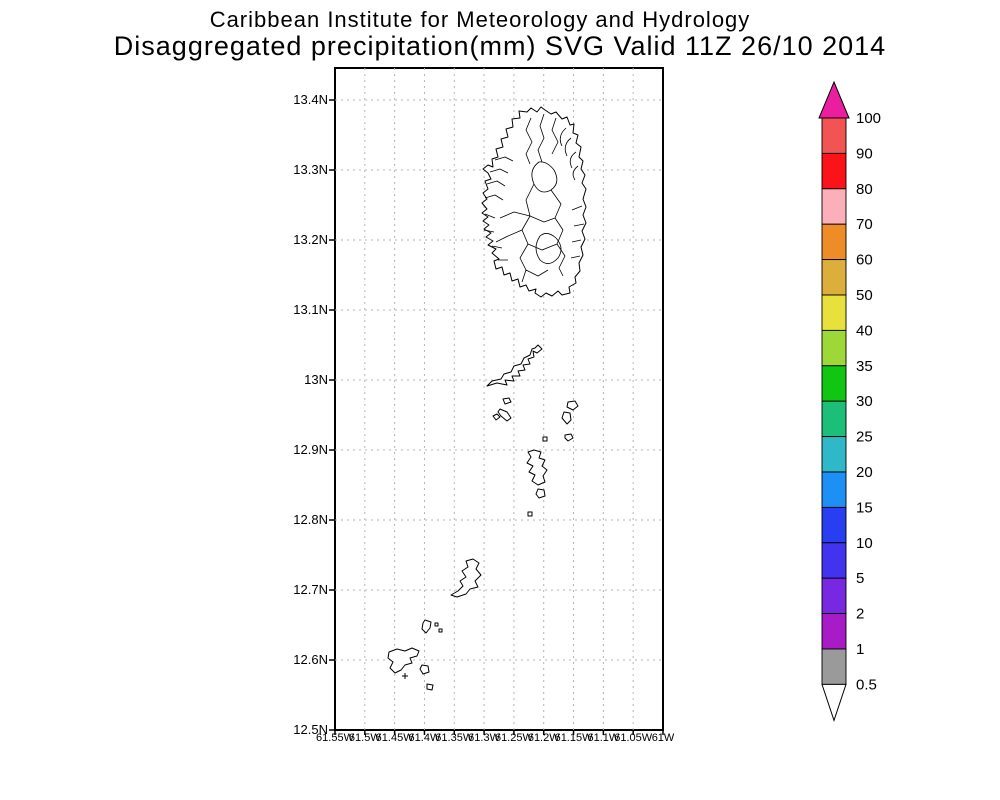 This screenshot has width=1000, height=800. What do you see at coordinates (440, 630) in the screenshot?
I see `islet-tobago-cays-b` at bounding box center [440, 630].